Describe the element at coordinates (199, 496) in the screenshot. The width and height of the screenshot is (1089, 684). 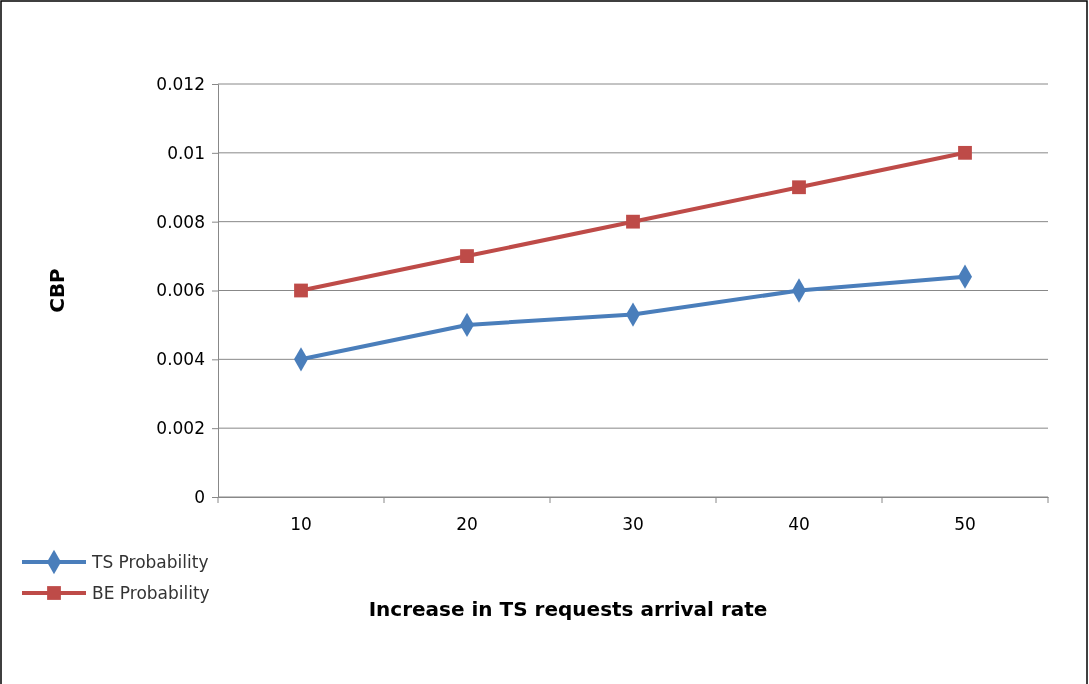
I see `y-tick-label: 0` at that location.